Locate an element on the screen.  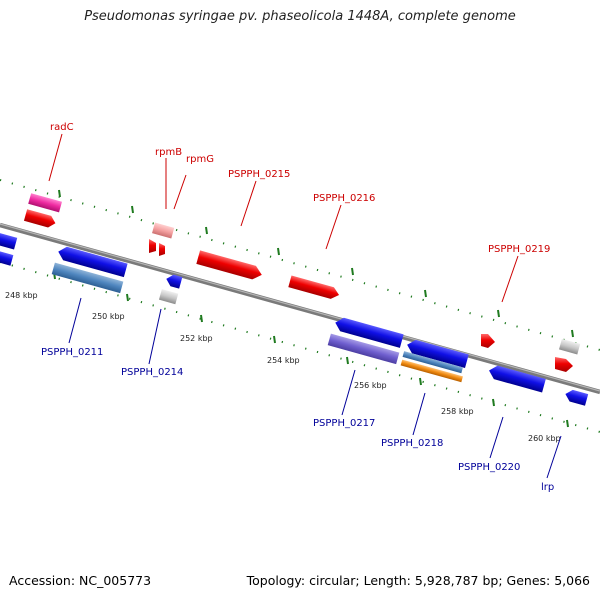
label-lrp: lrp is located at coordinates (547, 487).